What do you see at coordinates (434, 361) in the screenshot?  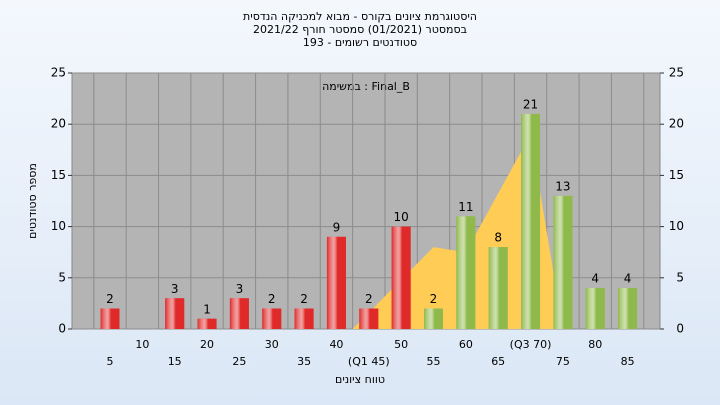 I see `x-tick-label: 55` at bounding box center [434, 361].